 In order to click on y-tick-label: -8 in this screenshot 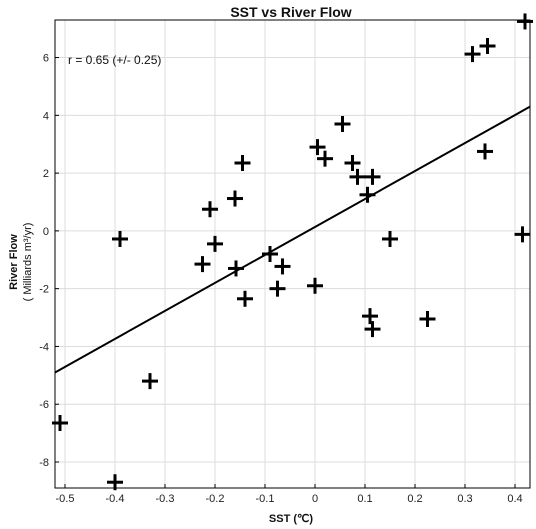, I will do `click(44, 463)`.